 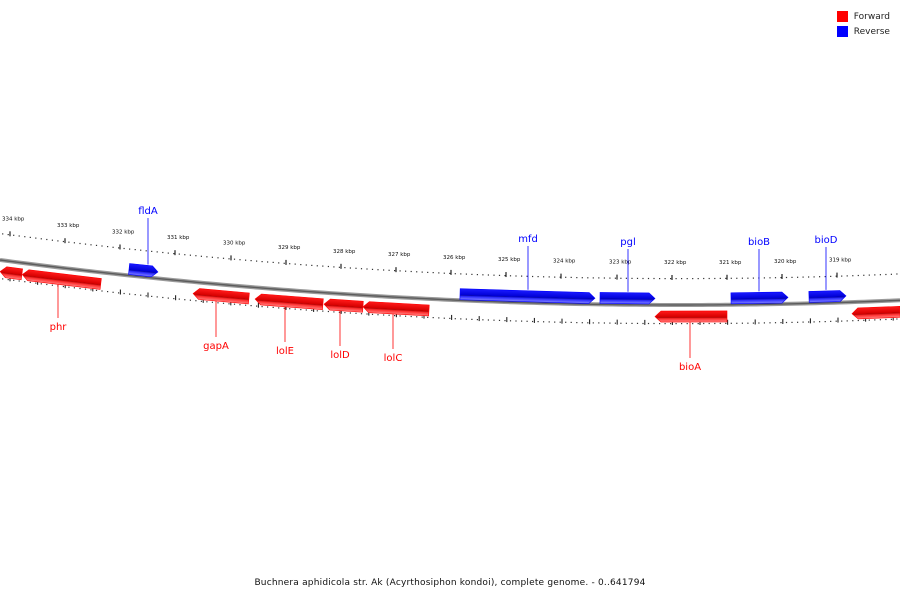 What do you see at coordinates (289, 302) in the screenshot?
I see `forward-gene-lolE-arrow` at bounding box center [289, 302].